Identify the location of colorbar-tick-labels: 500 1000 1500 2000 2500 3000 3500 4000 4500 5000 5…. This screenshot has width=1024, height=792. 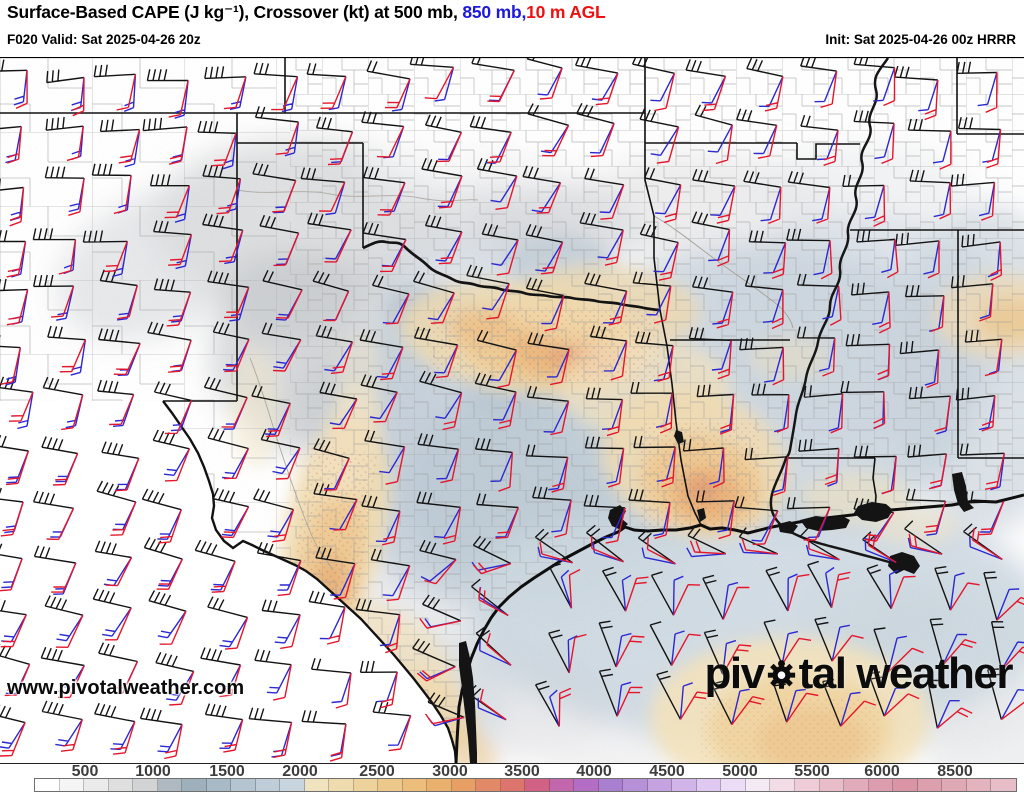
(512, 771).